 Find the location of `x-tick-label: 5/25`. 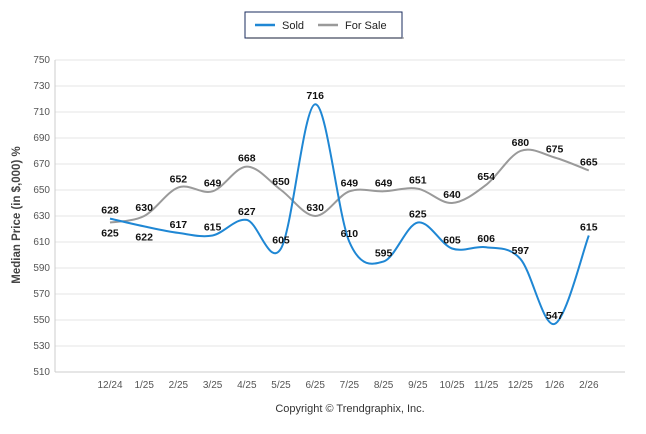

x-tick-label: 5/25 is located at coordinates (281, 385).